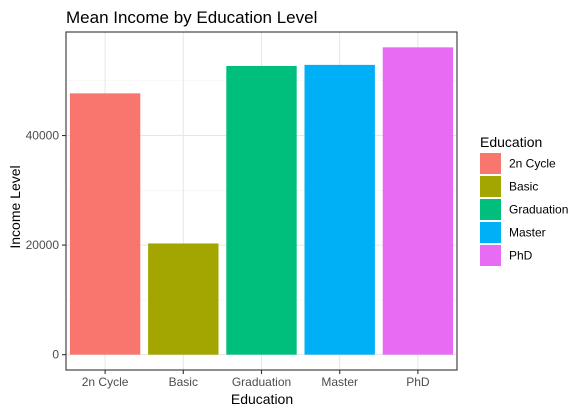  I want to click on bar-master, so click(339, 209).